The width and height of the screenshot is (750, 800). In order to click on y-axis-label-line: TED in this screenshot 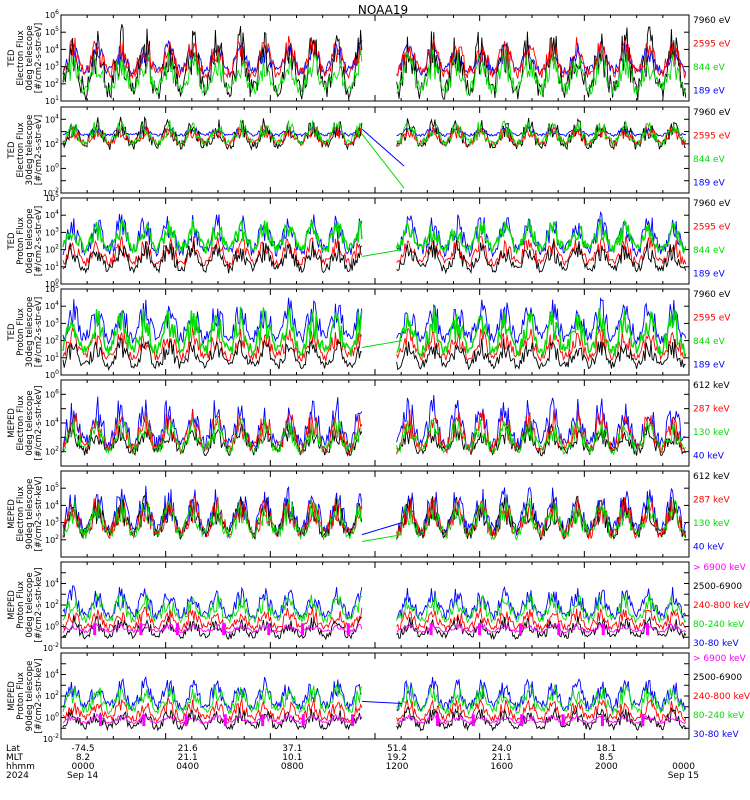, I will do `click(12, 150)`.